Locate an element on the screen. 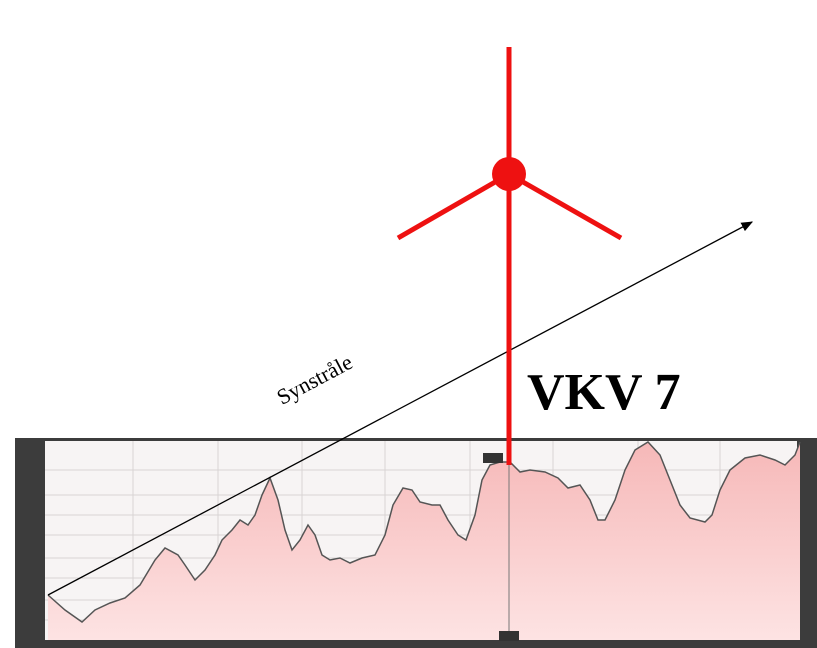 Image resolution: width=817 pixels, height=648 pixels. turbine-label: VKV 7 is located at coordinates (604, 392).